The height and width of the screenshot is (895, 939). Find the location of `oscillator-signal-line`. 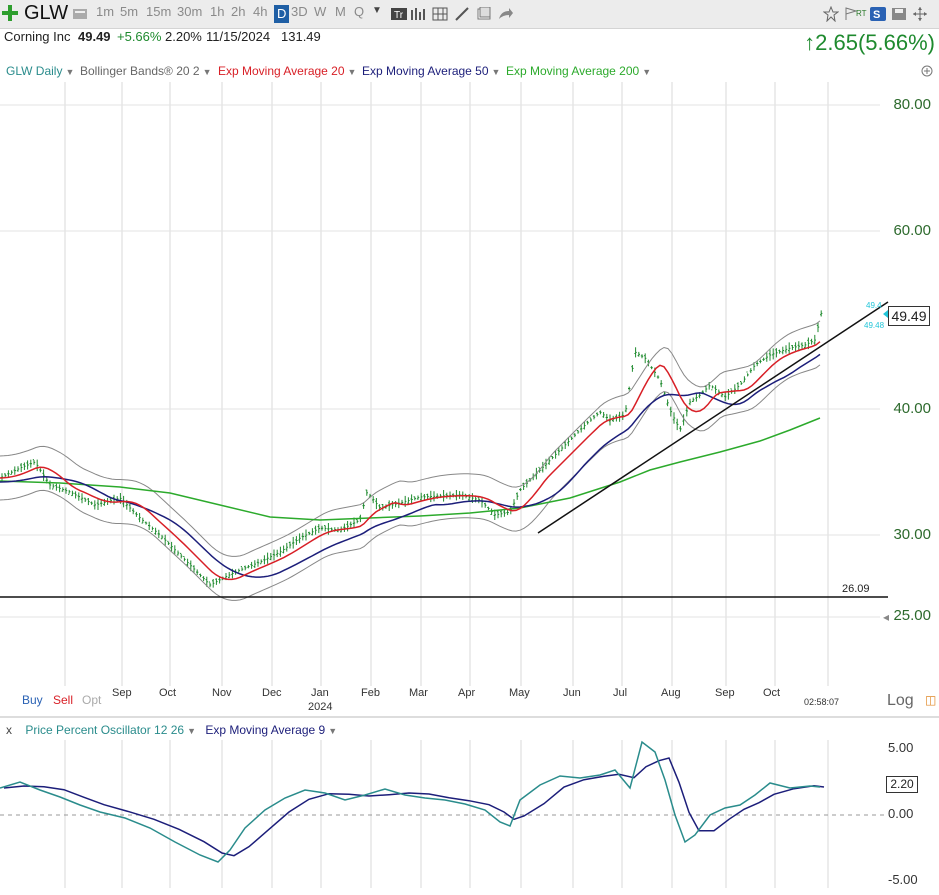

oscillator-signal-line is located at coordinates (414, 807).